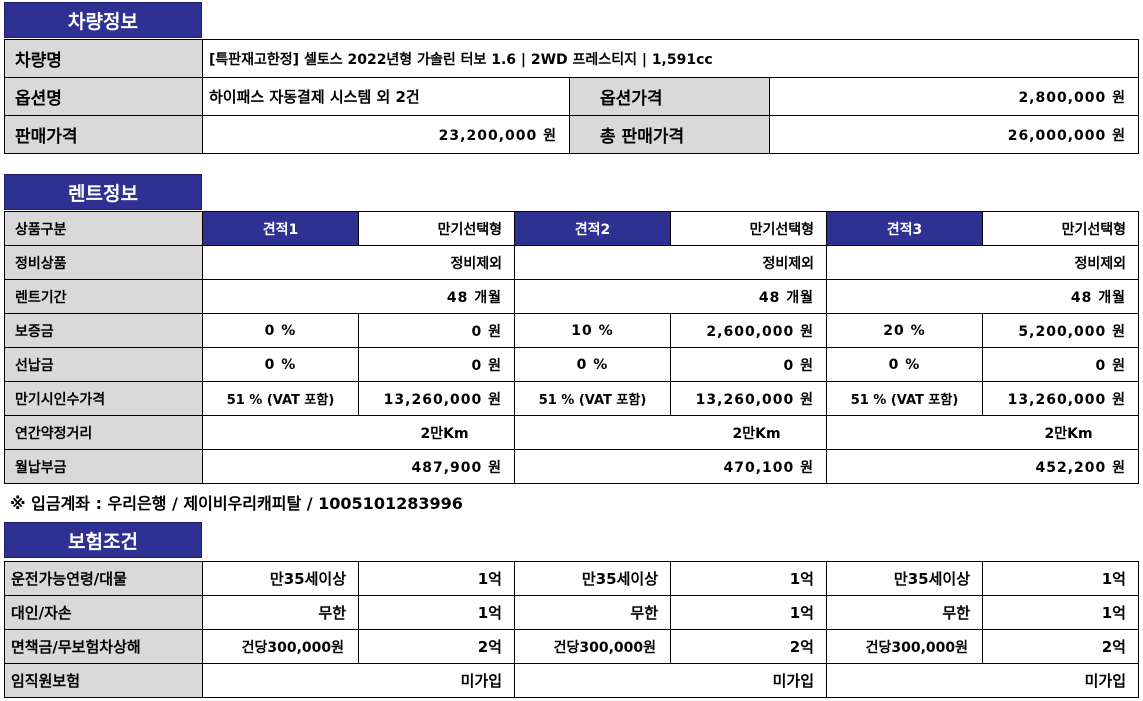 This screenshot has height=701, width=1143. What do you see at coordinates (386, 96) in the screenshot?
I see `option-name-value: 하이패스 자동결제 시스템 외 2건` at bounding box center [386, 96].